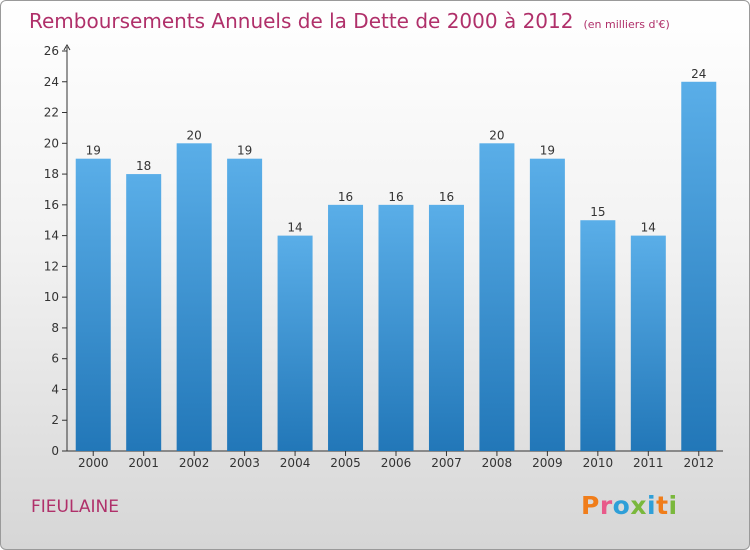 This screenshot has width=750, height=550. I want to click on x-tick-label: 2006, so click(396, 463).